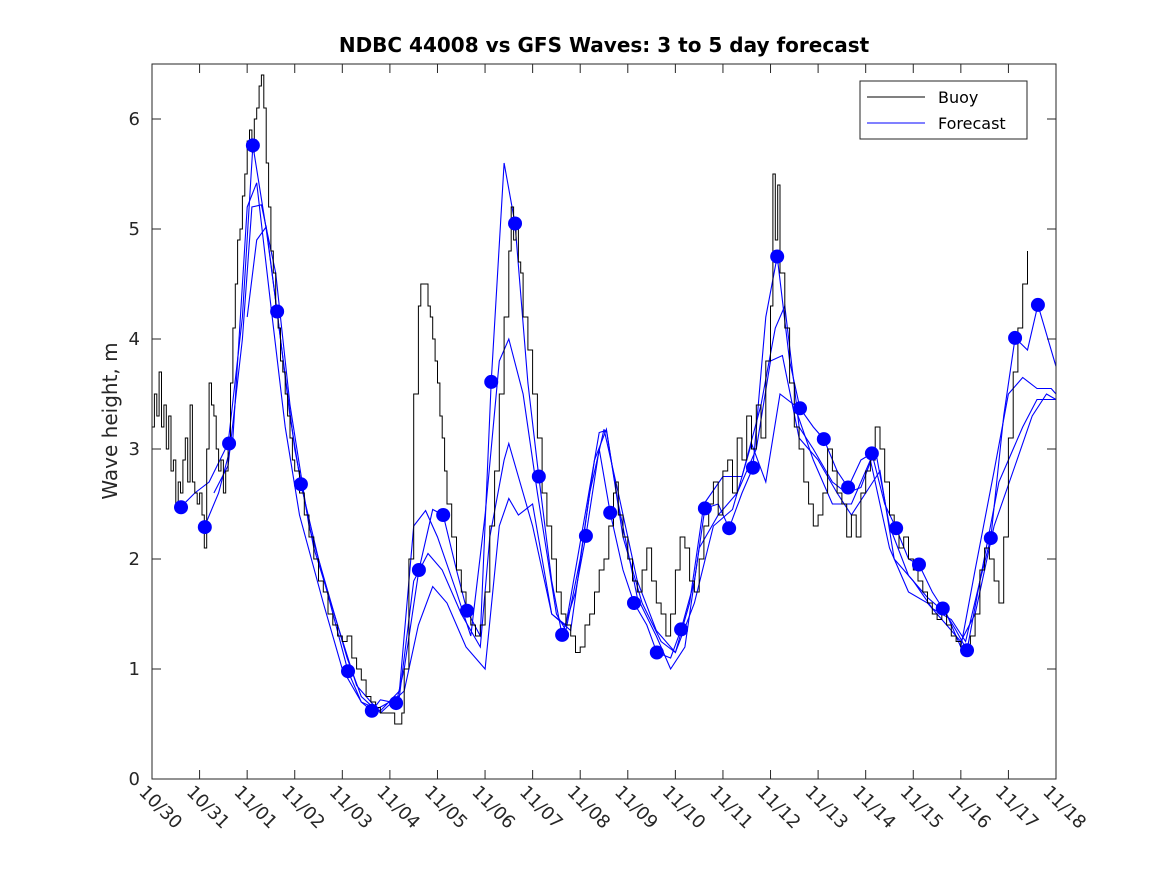  Describe the element at coordinates (972, 123) in the screenshot. I see `legend-label-forecast: Forecast` at that location.